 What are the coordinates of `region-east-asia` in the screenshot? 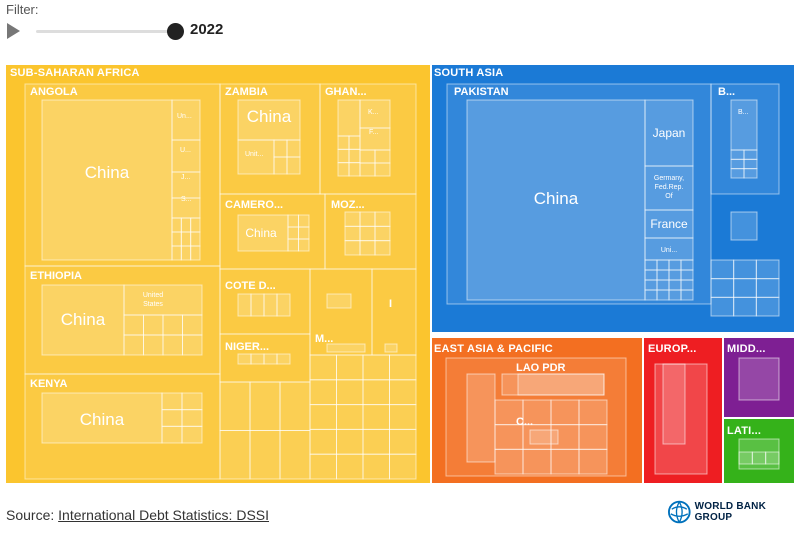 It's located at (537, 410).